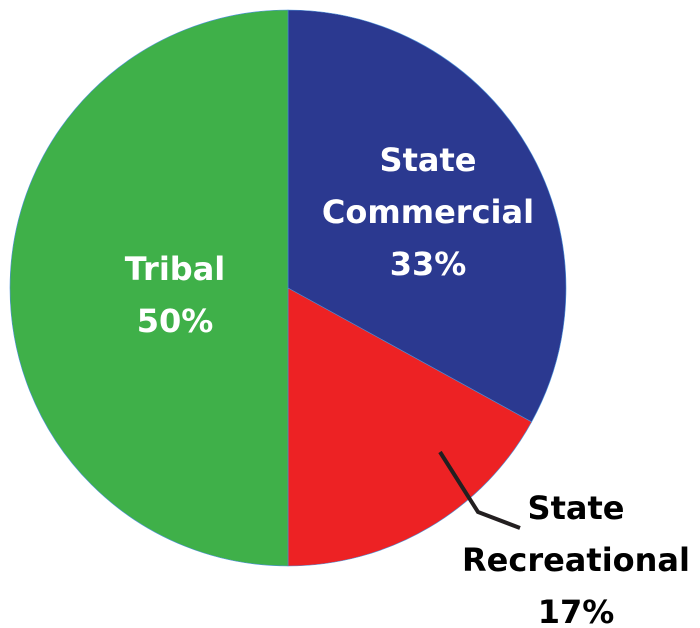 The width and height of the screenshot is (700, 628). I want to click on category-label: State Recreational, so click(576, 534).